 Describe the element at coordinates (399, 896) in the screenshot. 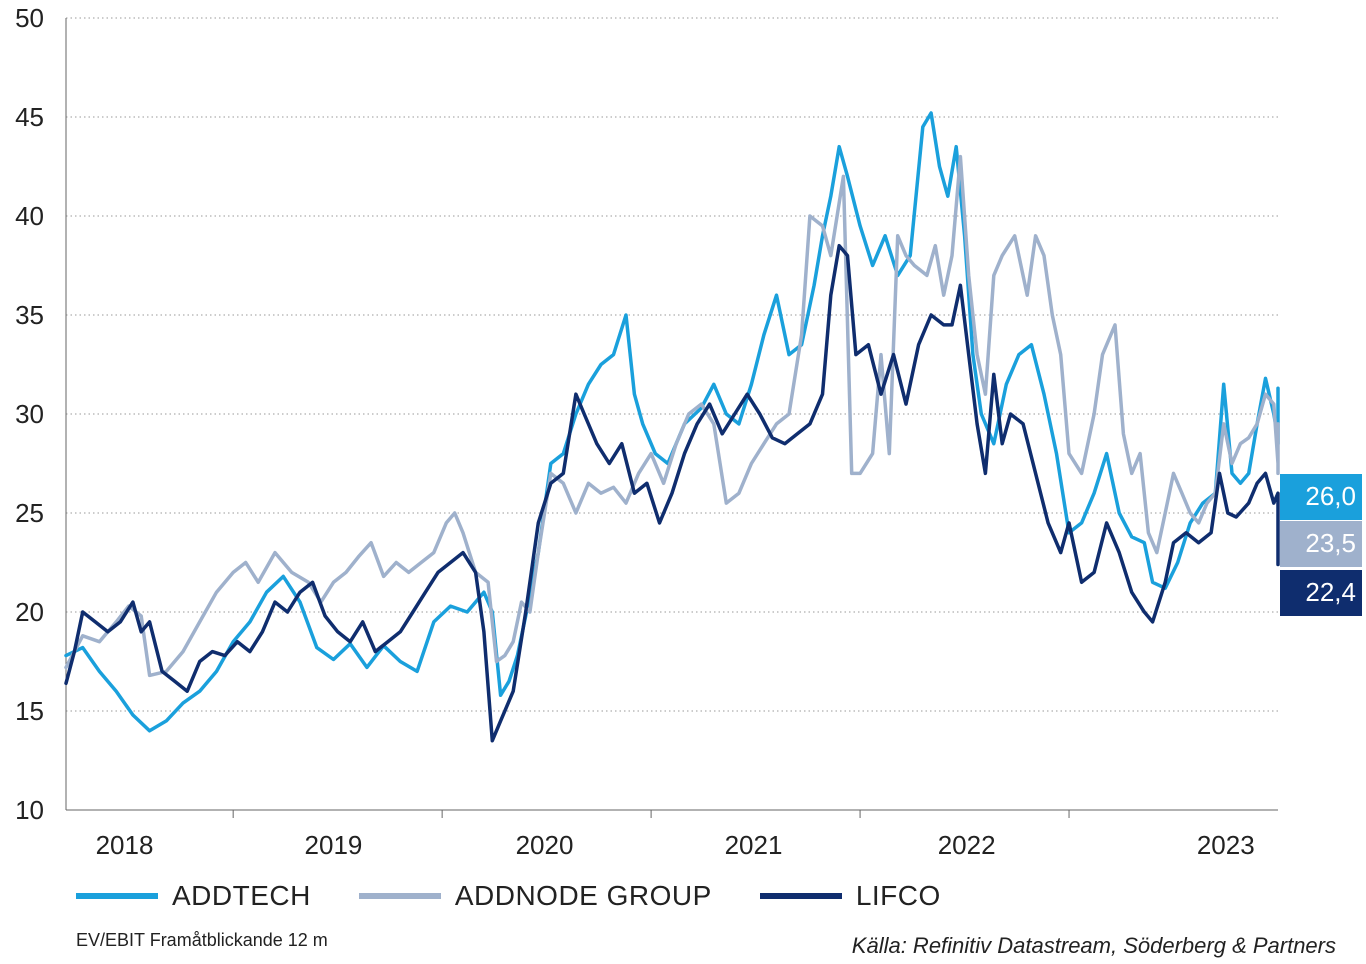

I see `legend-swatch-addnode` at that location.